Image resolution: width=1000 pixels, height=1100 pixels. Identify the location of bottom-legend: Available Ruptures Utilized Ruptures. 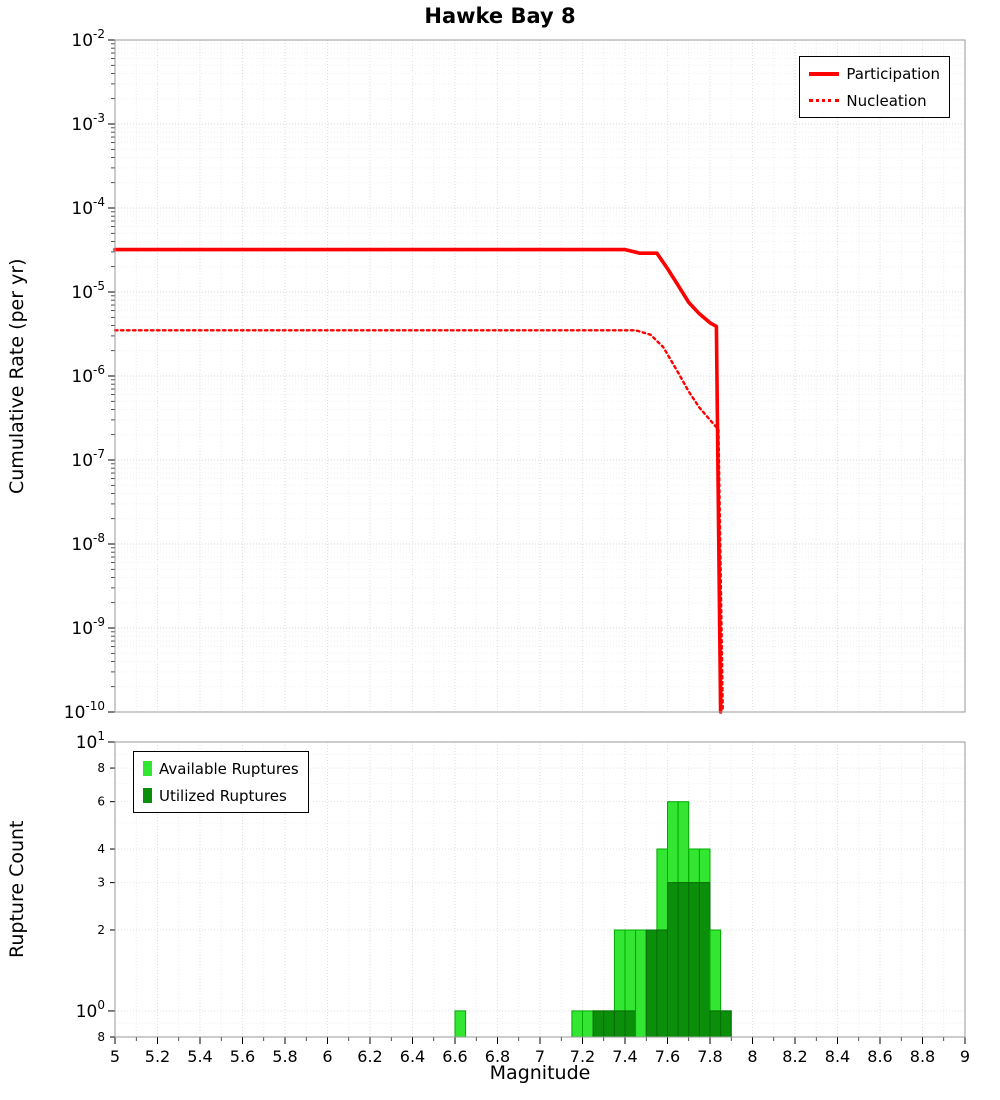
(221, 782).